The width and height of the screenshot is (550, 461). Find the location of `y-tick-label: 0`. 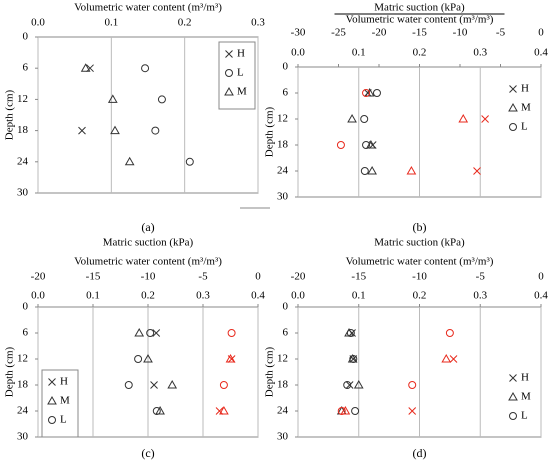

y-tick-label: 0 is located at coordinates (286, 67).